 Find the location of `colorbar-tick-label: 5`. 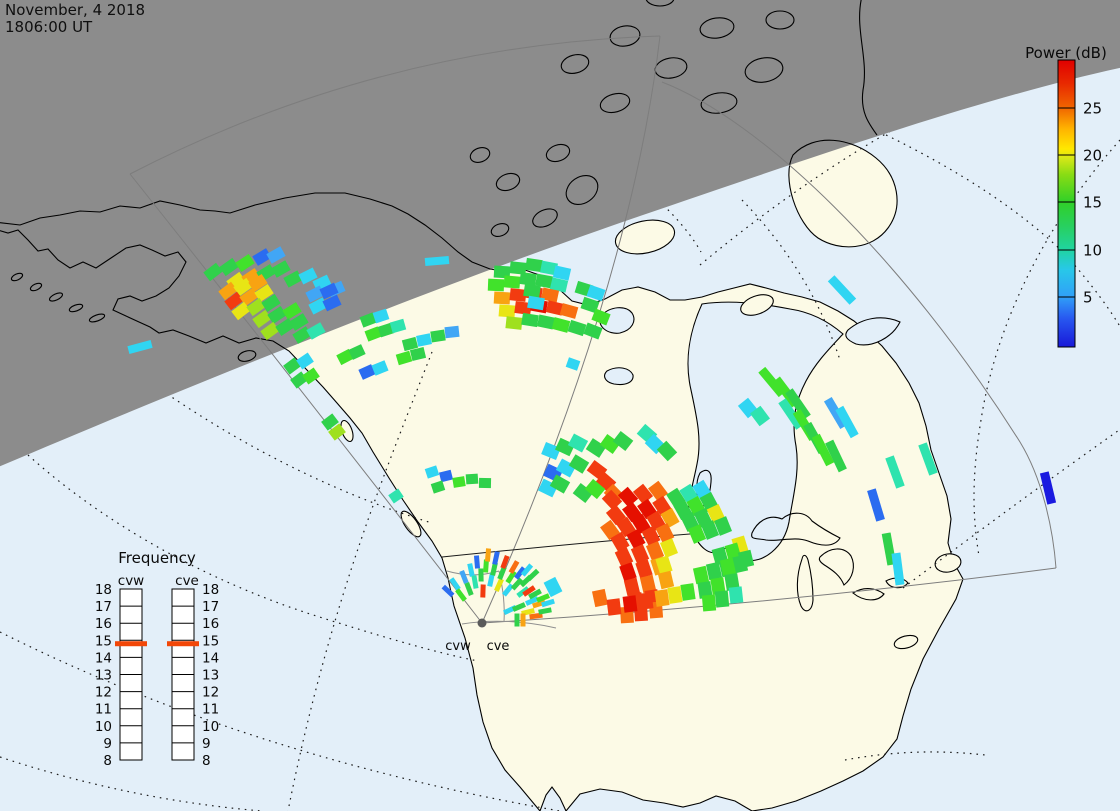

colorbar-tick-label: 5 is located at coordinates (1088, 298).